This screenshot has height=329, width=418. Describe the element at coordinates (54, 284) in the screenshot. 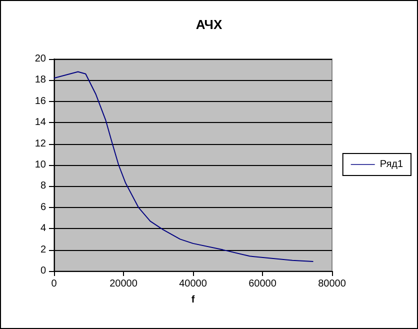

I see `x-tick-label: 0` at that location.